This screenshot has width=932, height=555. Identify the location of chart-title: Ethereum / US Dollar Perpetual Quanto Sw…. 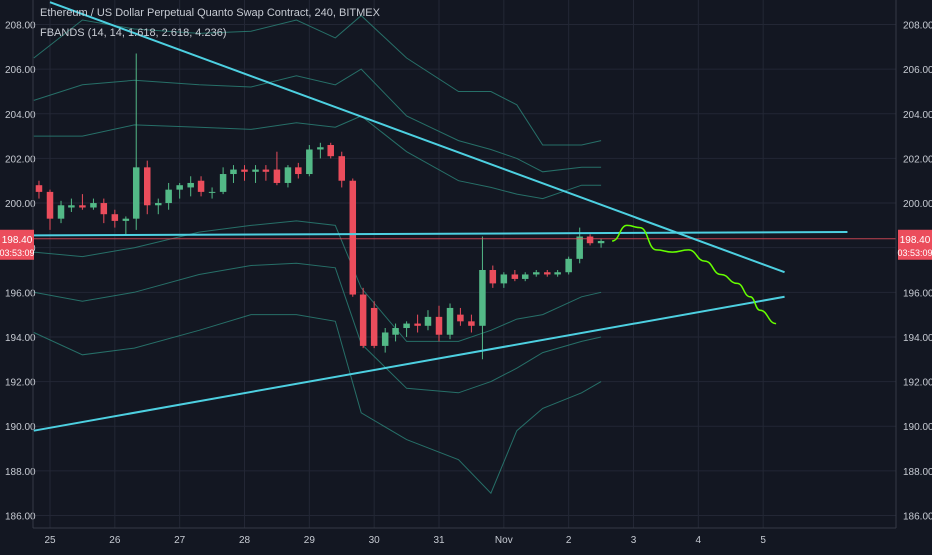
(210, 13).